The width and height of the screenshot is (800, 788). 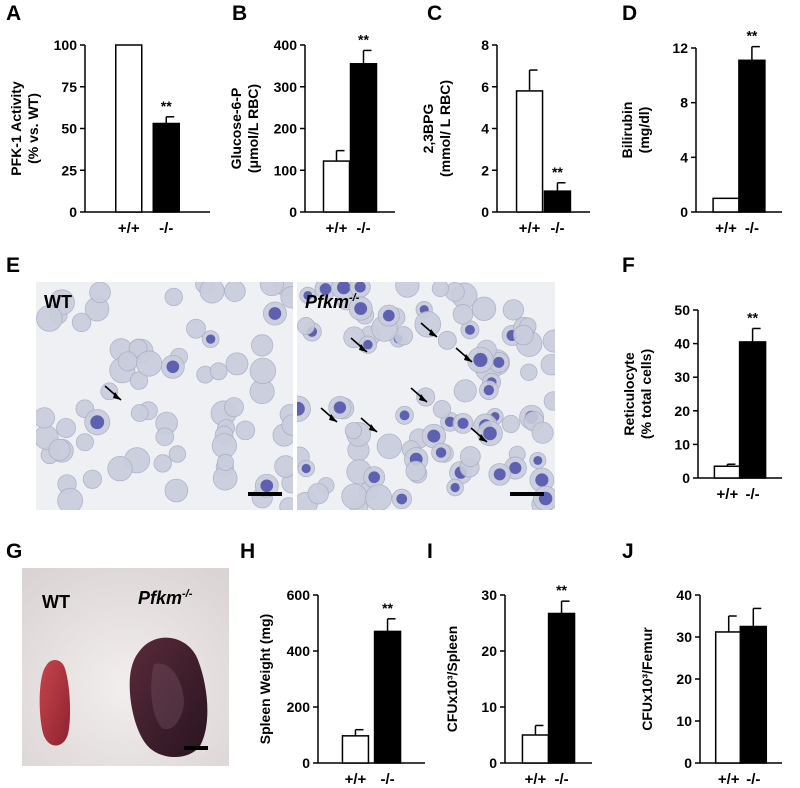 I want to click on panel-label-d: D, so click(x=630, y=13).